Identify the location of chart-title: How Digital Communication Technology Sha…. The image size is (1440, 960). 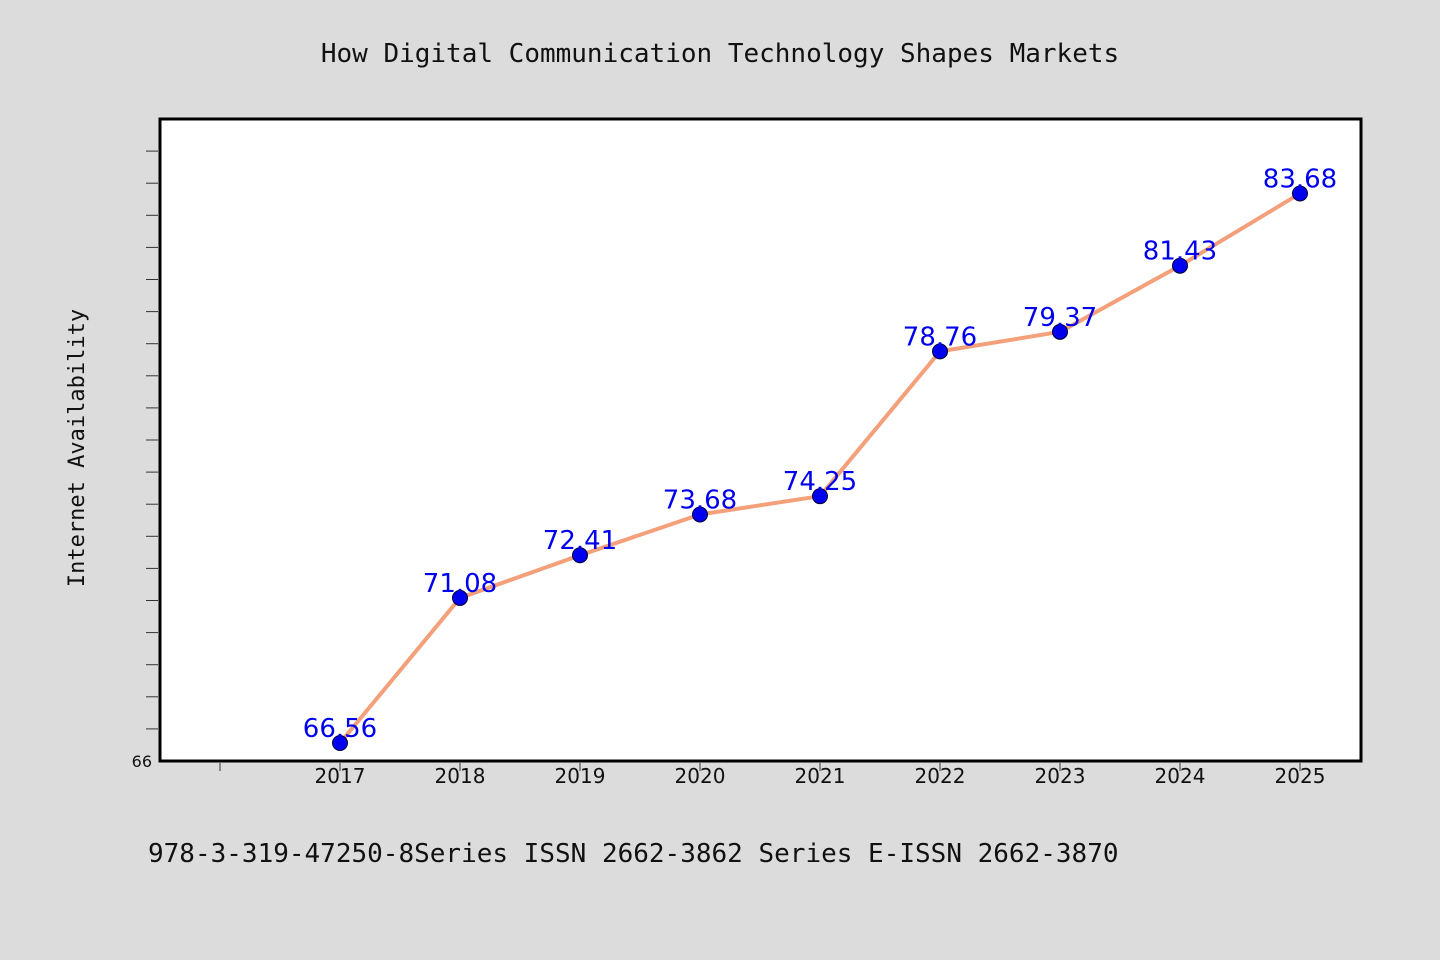
(720, 54).